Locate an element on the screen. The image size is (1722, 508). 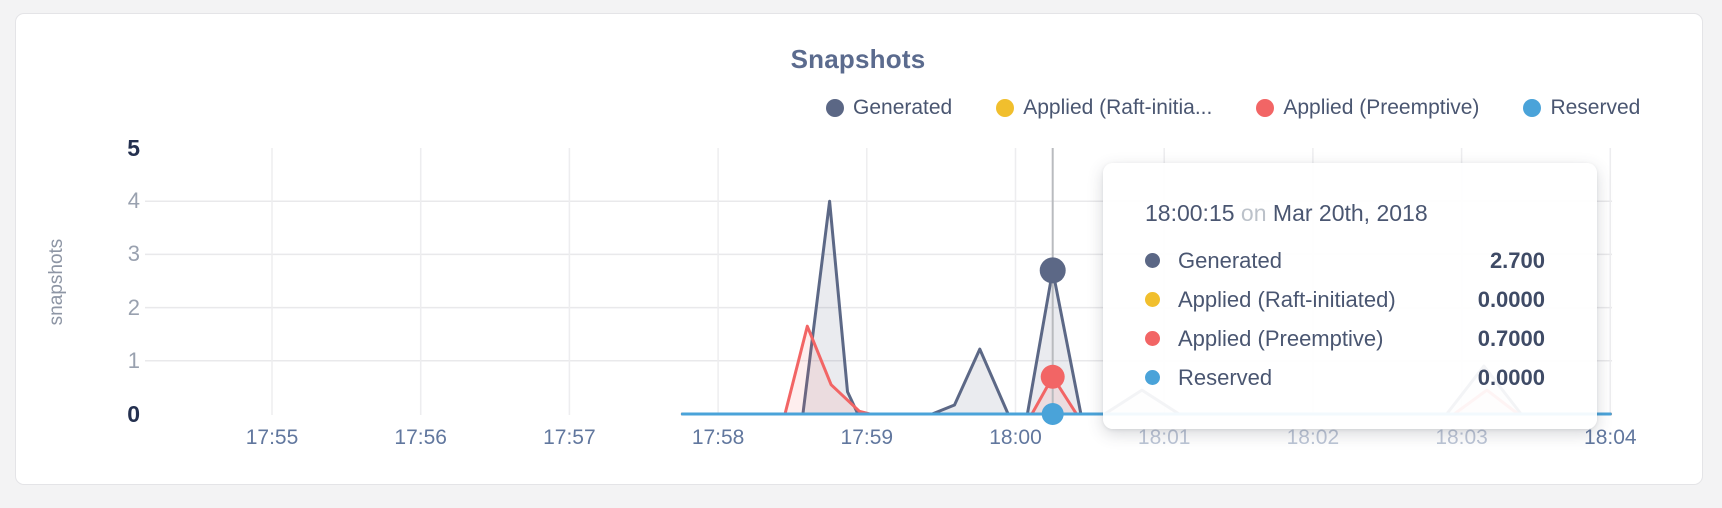
tooltip-date: Mar 20th, 2018 is located at coordinates (1350, 213).